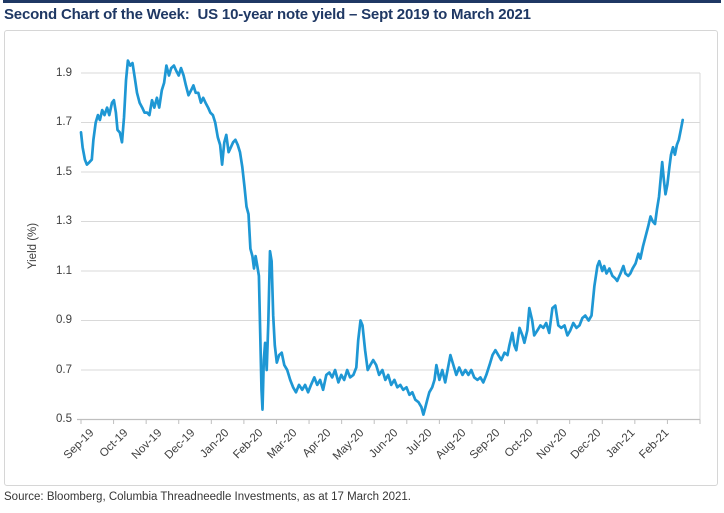 This screenshot has width=724, height=513. Describe the element at coordinates (64, 171) in the screenshot. I see `y-tick-label: 1.5` at that location.